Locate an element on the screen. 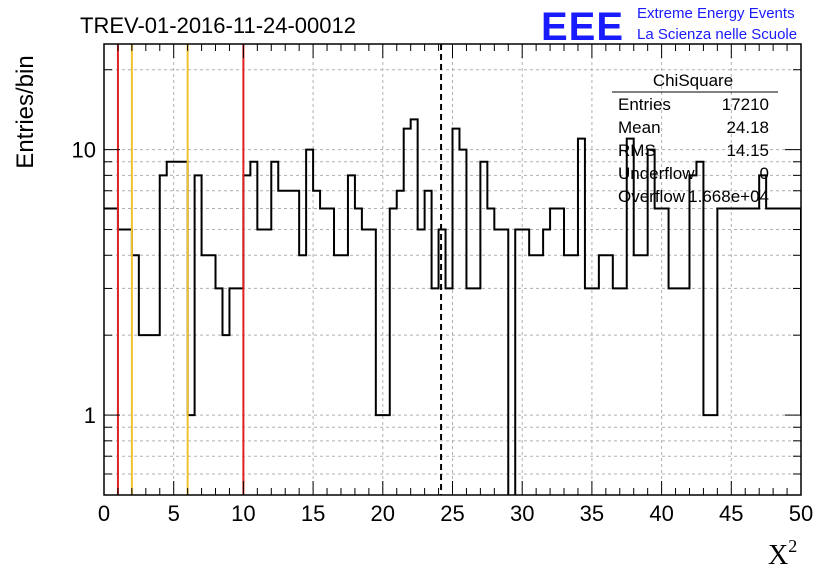  x-tick-label: 15 is located at coordinates (313, 513).